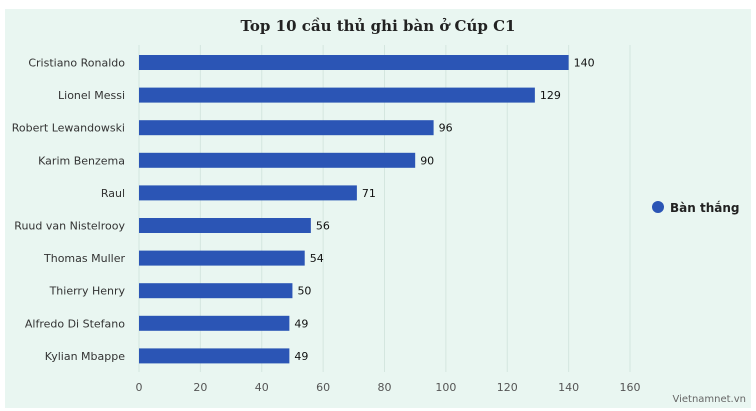  Describe the element at coordinates (709, 399) in the screenshot. I see `source-credit: Vietnamnet.vn` at that location.